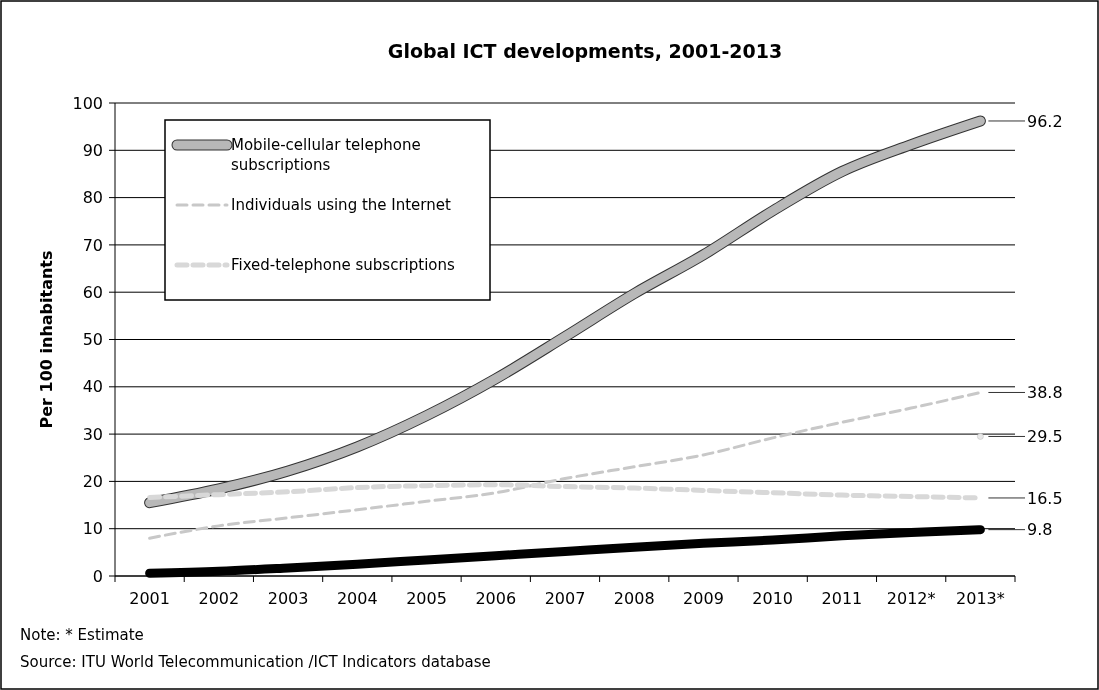 The height and width of the screenshot is (690, 1099). Describe the element at coordinates (980, 598) in the screenshot. I see `x-tick-label: 2013*` at that location.